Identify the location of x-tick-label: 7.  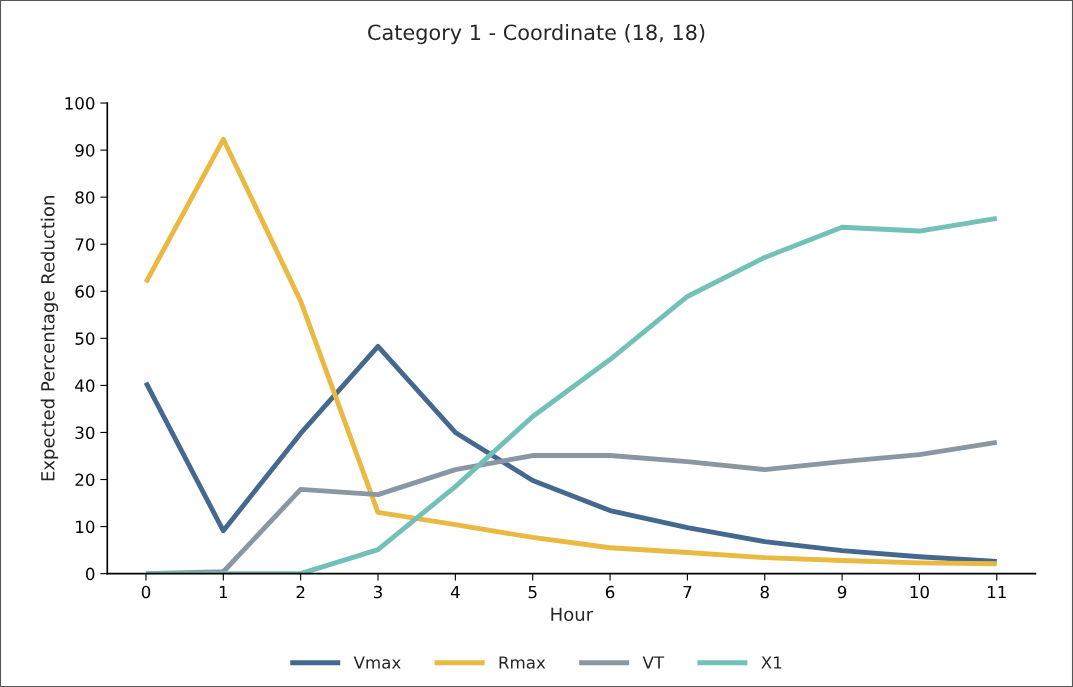
(687, 592).